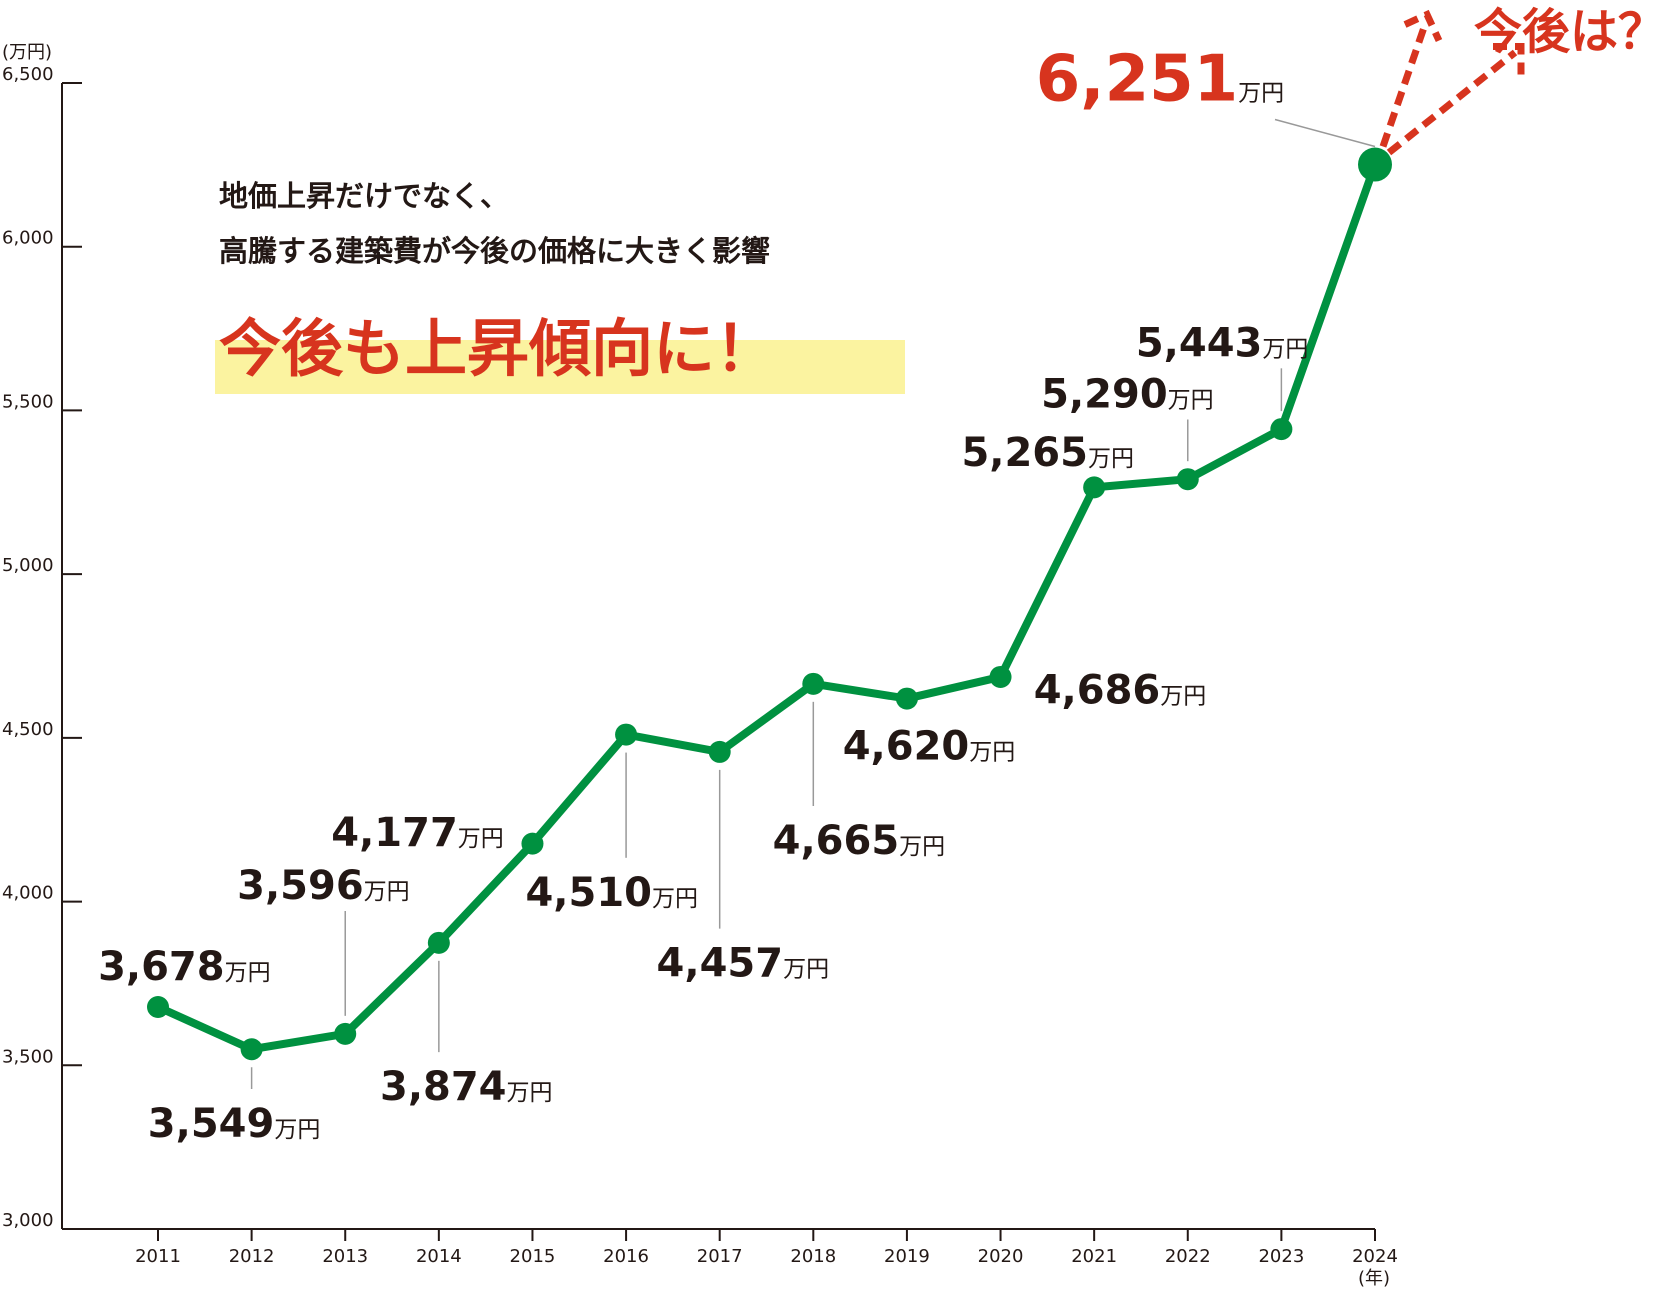  Describe the element at coordinates (1199, 343) in the screenshot. I see `value: 5,443` at that location.